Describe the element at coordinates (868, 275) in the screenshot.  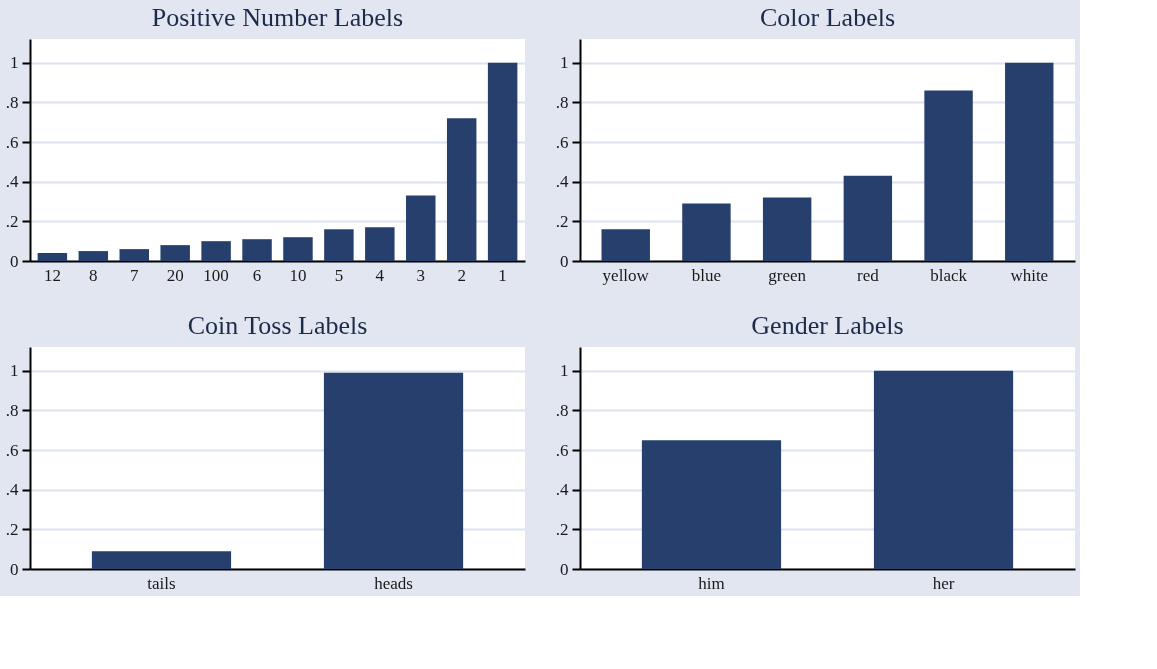
I see `x-tick-label: red` at that location.